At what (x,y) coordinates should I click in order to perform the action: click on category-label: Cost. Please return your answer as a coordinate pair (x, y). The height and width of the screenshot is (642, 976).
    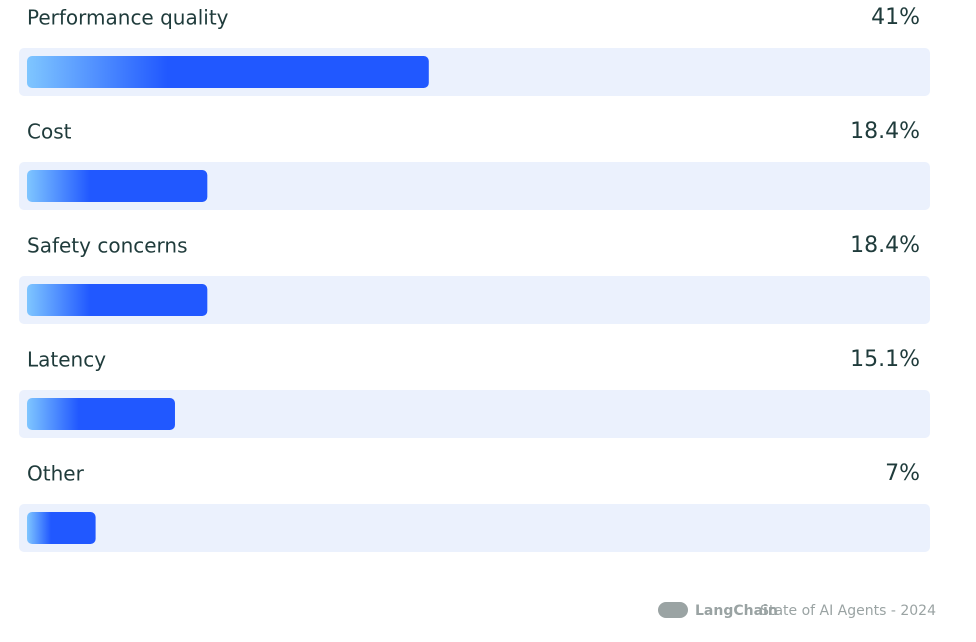
    Looking at the image, I should click on (49, 132).